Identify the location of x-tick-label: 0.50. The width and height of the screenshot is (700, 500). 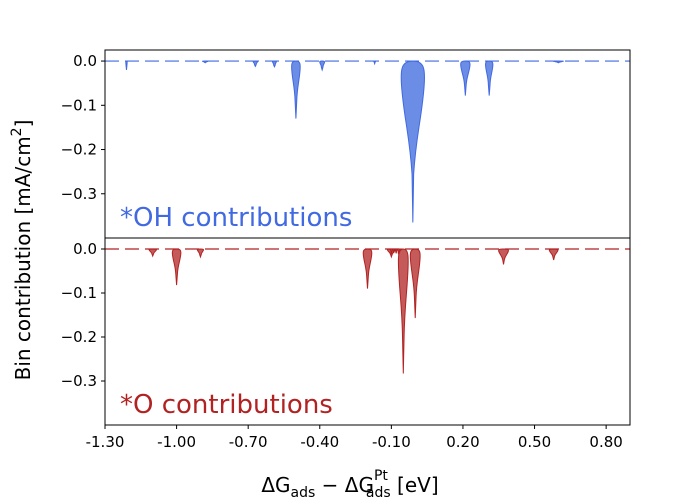
(534, 442).